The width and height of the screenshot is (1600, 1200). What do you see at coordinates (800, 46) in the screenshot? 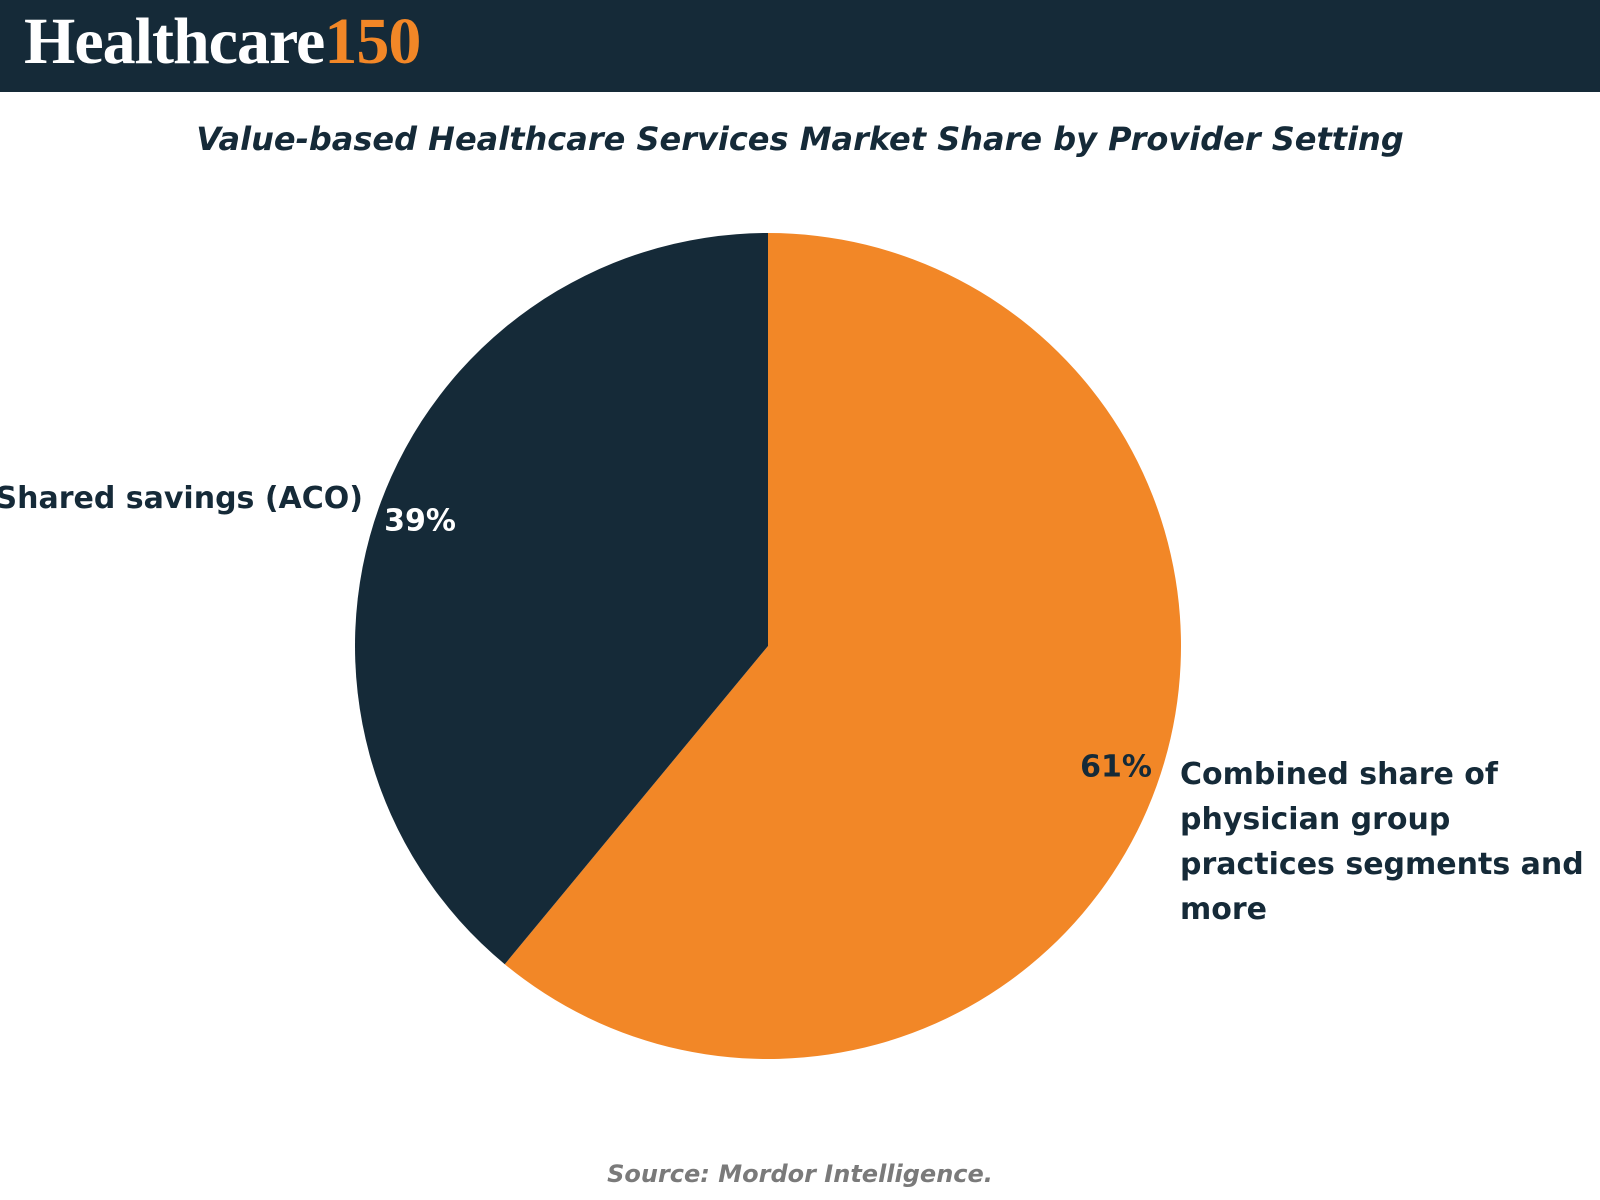
I see `header: Healthcare150` at bounding box center [800, 46].